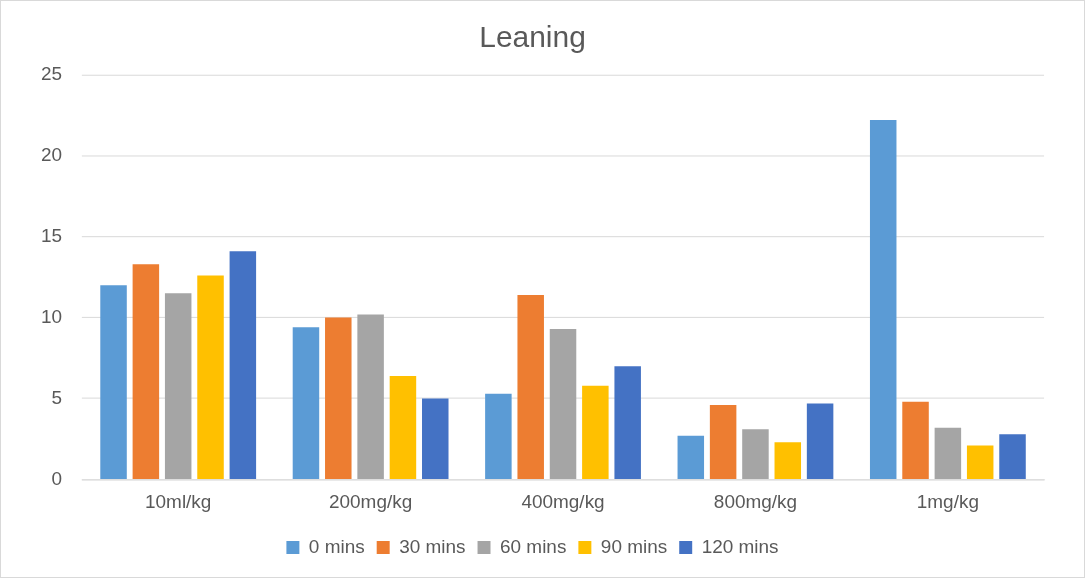  I want to click on x-tick-label: 200mg/kg, so click(370, 502).